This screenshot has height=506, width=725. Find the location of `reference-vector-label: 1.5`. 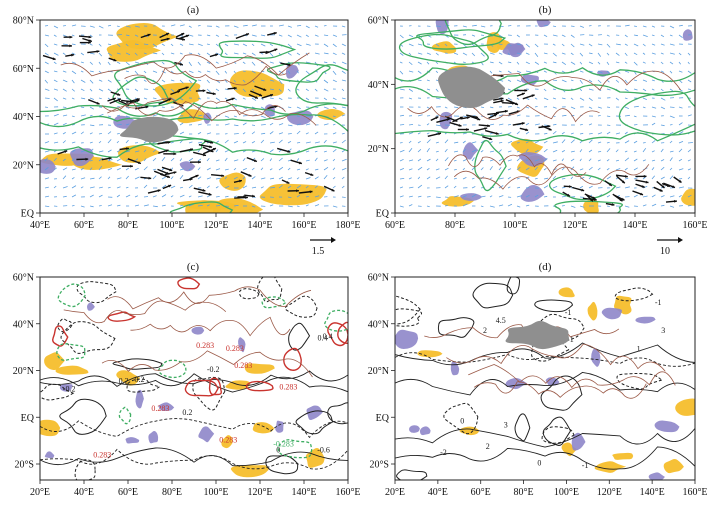

reference-vector-label: 1.5 is located at coordinates (318, 251).